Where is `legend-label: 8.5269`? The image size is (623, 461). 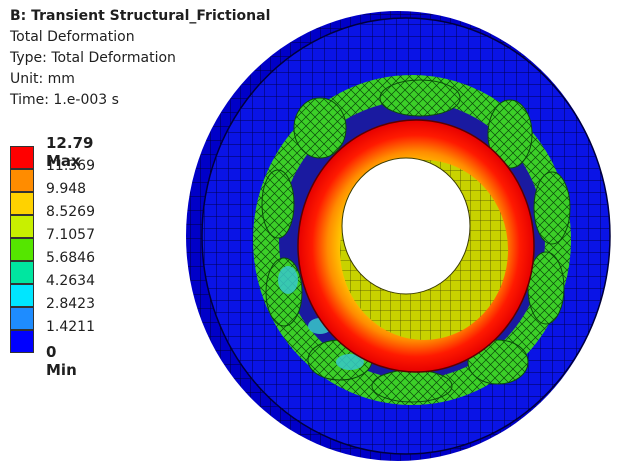
legend-label: 8.5269 is located at coordinates (70, 212).